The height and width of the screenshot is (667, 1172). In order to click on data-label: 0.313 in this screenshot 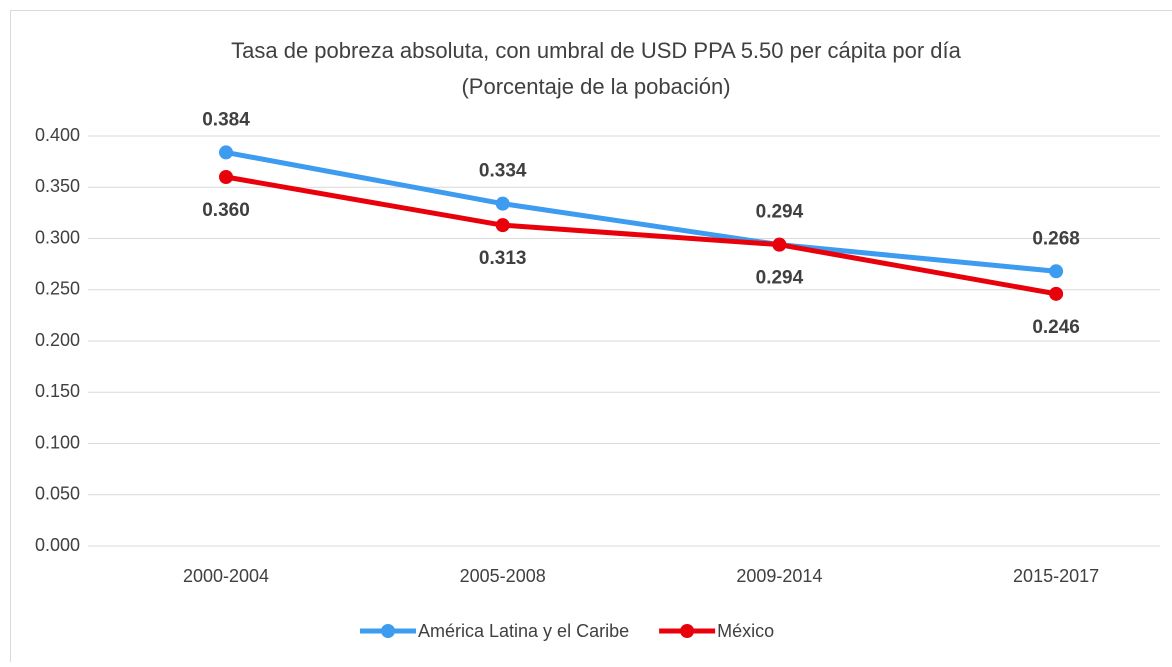, I will do `click(503, 258)`.